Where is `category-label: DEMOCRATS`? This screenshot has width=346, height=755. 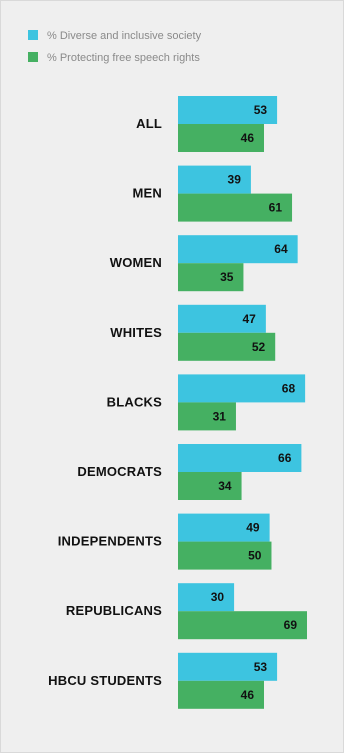 category-label: DEMOCRATS is located at coordinates (119, 471).